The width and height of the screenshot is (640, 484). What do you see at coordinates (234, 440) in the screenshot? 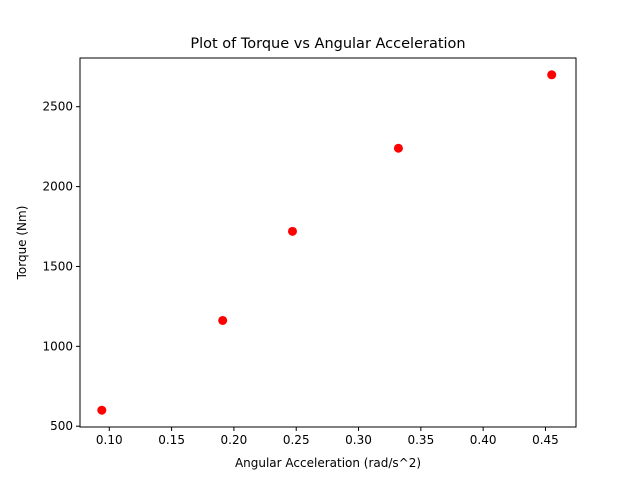
I see `x-tick-label: 0.20` at bounding box center [234, 440].